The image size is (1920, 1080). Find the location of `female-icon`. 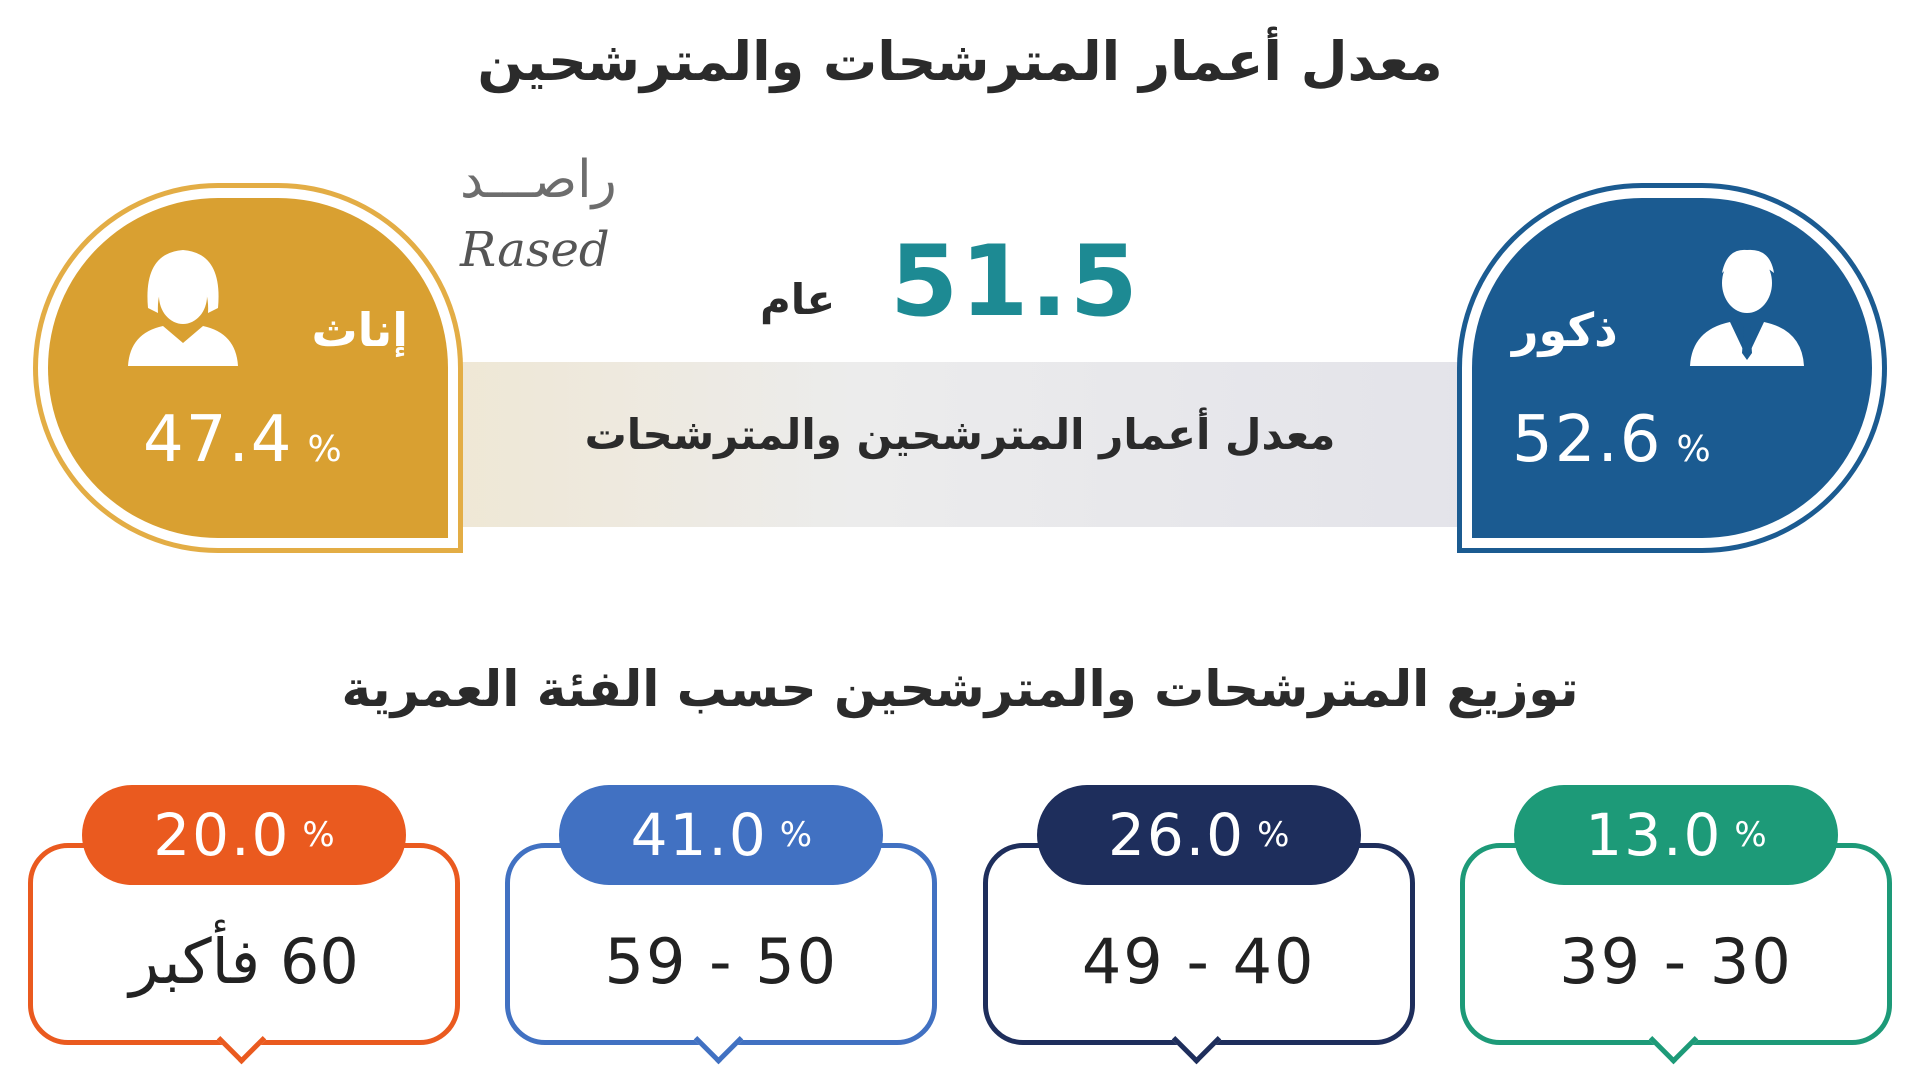

female-icon is located at coordinates (183, 308).